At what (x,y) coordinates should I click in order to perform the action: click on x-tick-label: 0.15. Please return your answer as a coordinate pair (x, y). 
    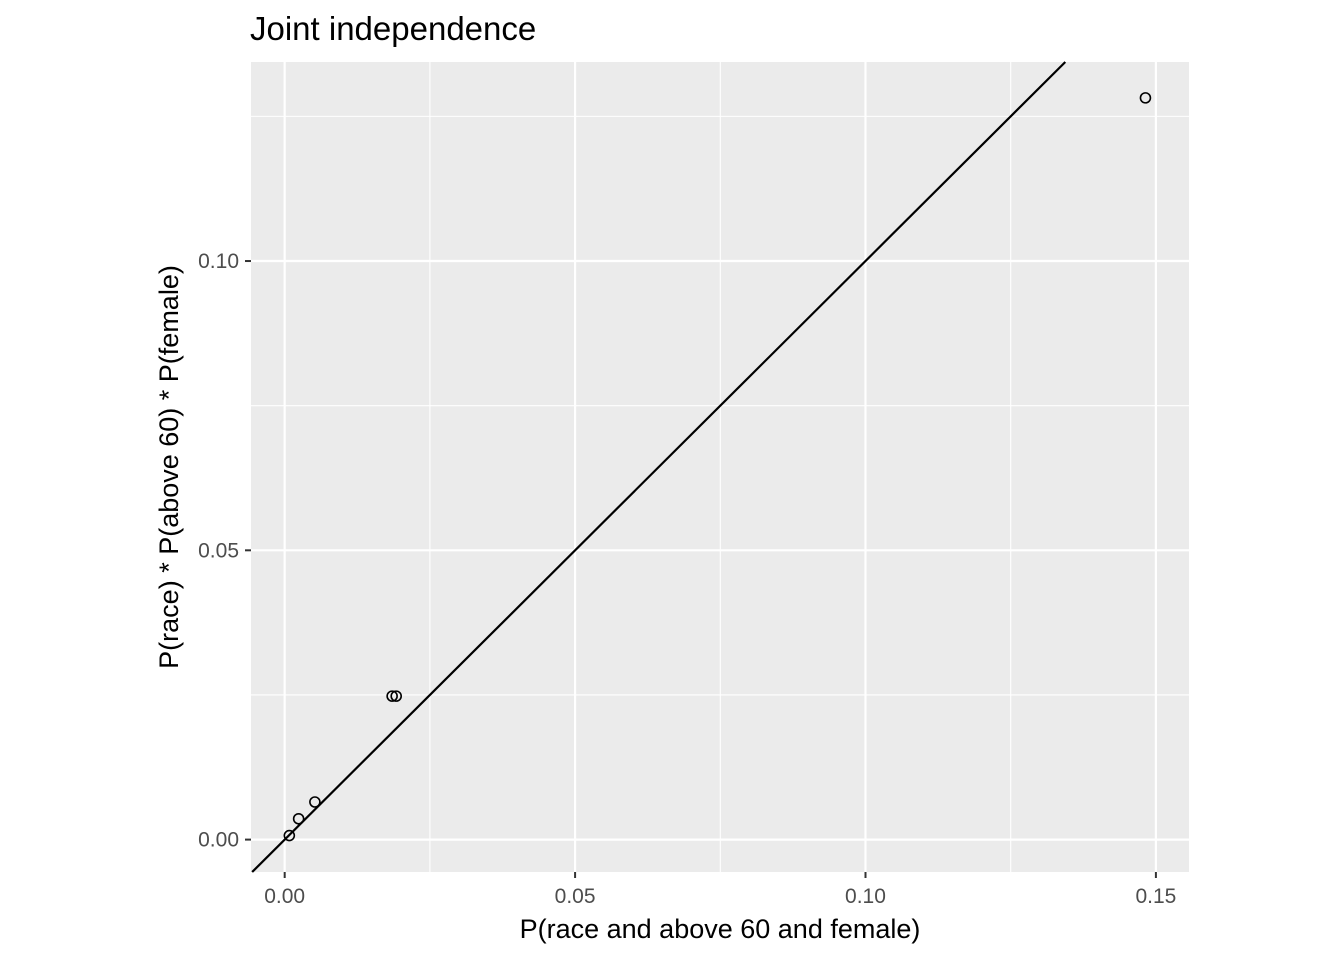
    Looking at the image, I should click on (1155, 896).